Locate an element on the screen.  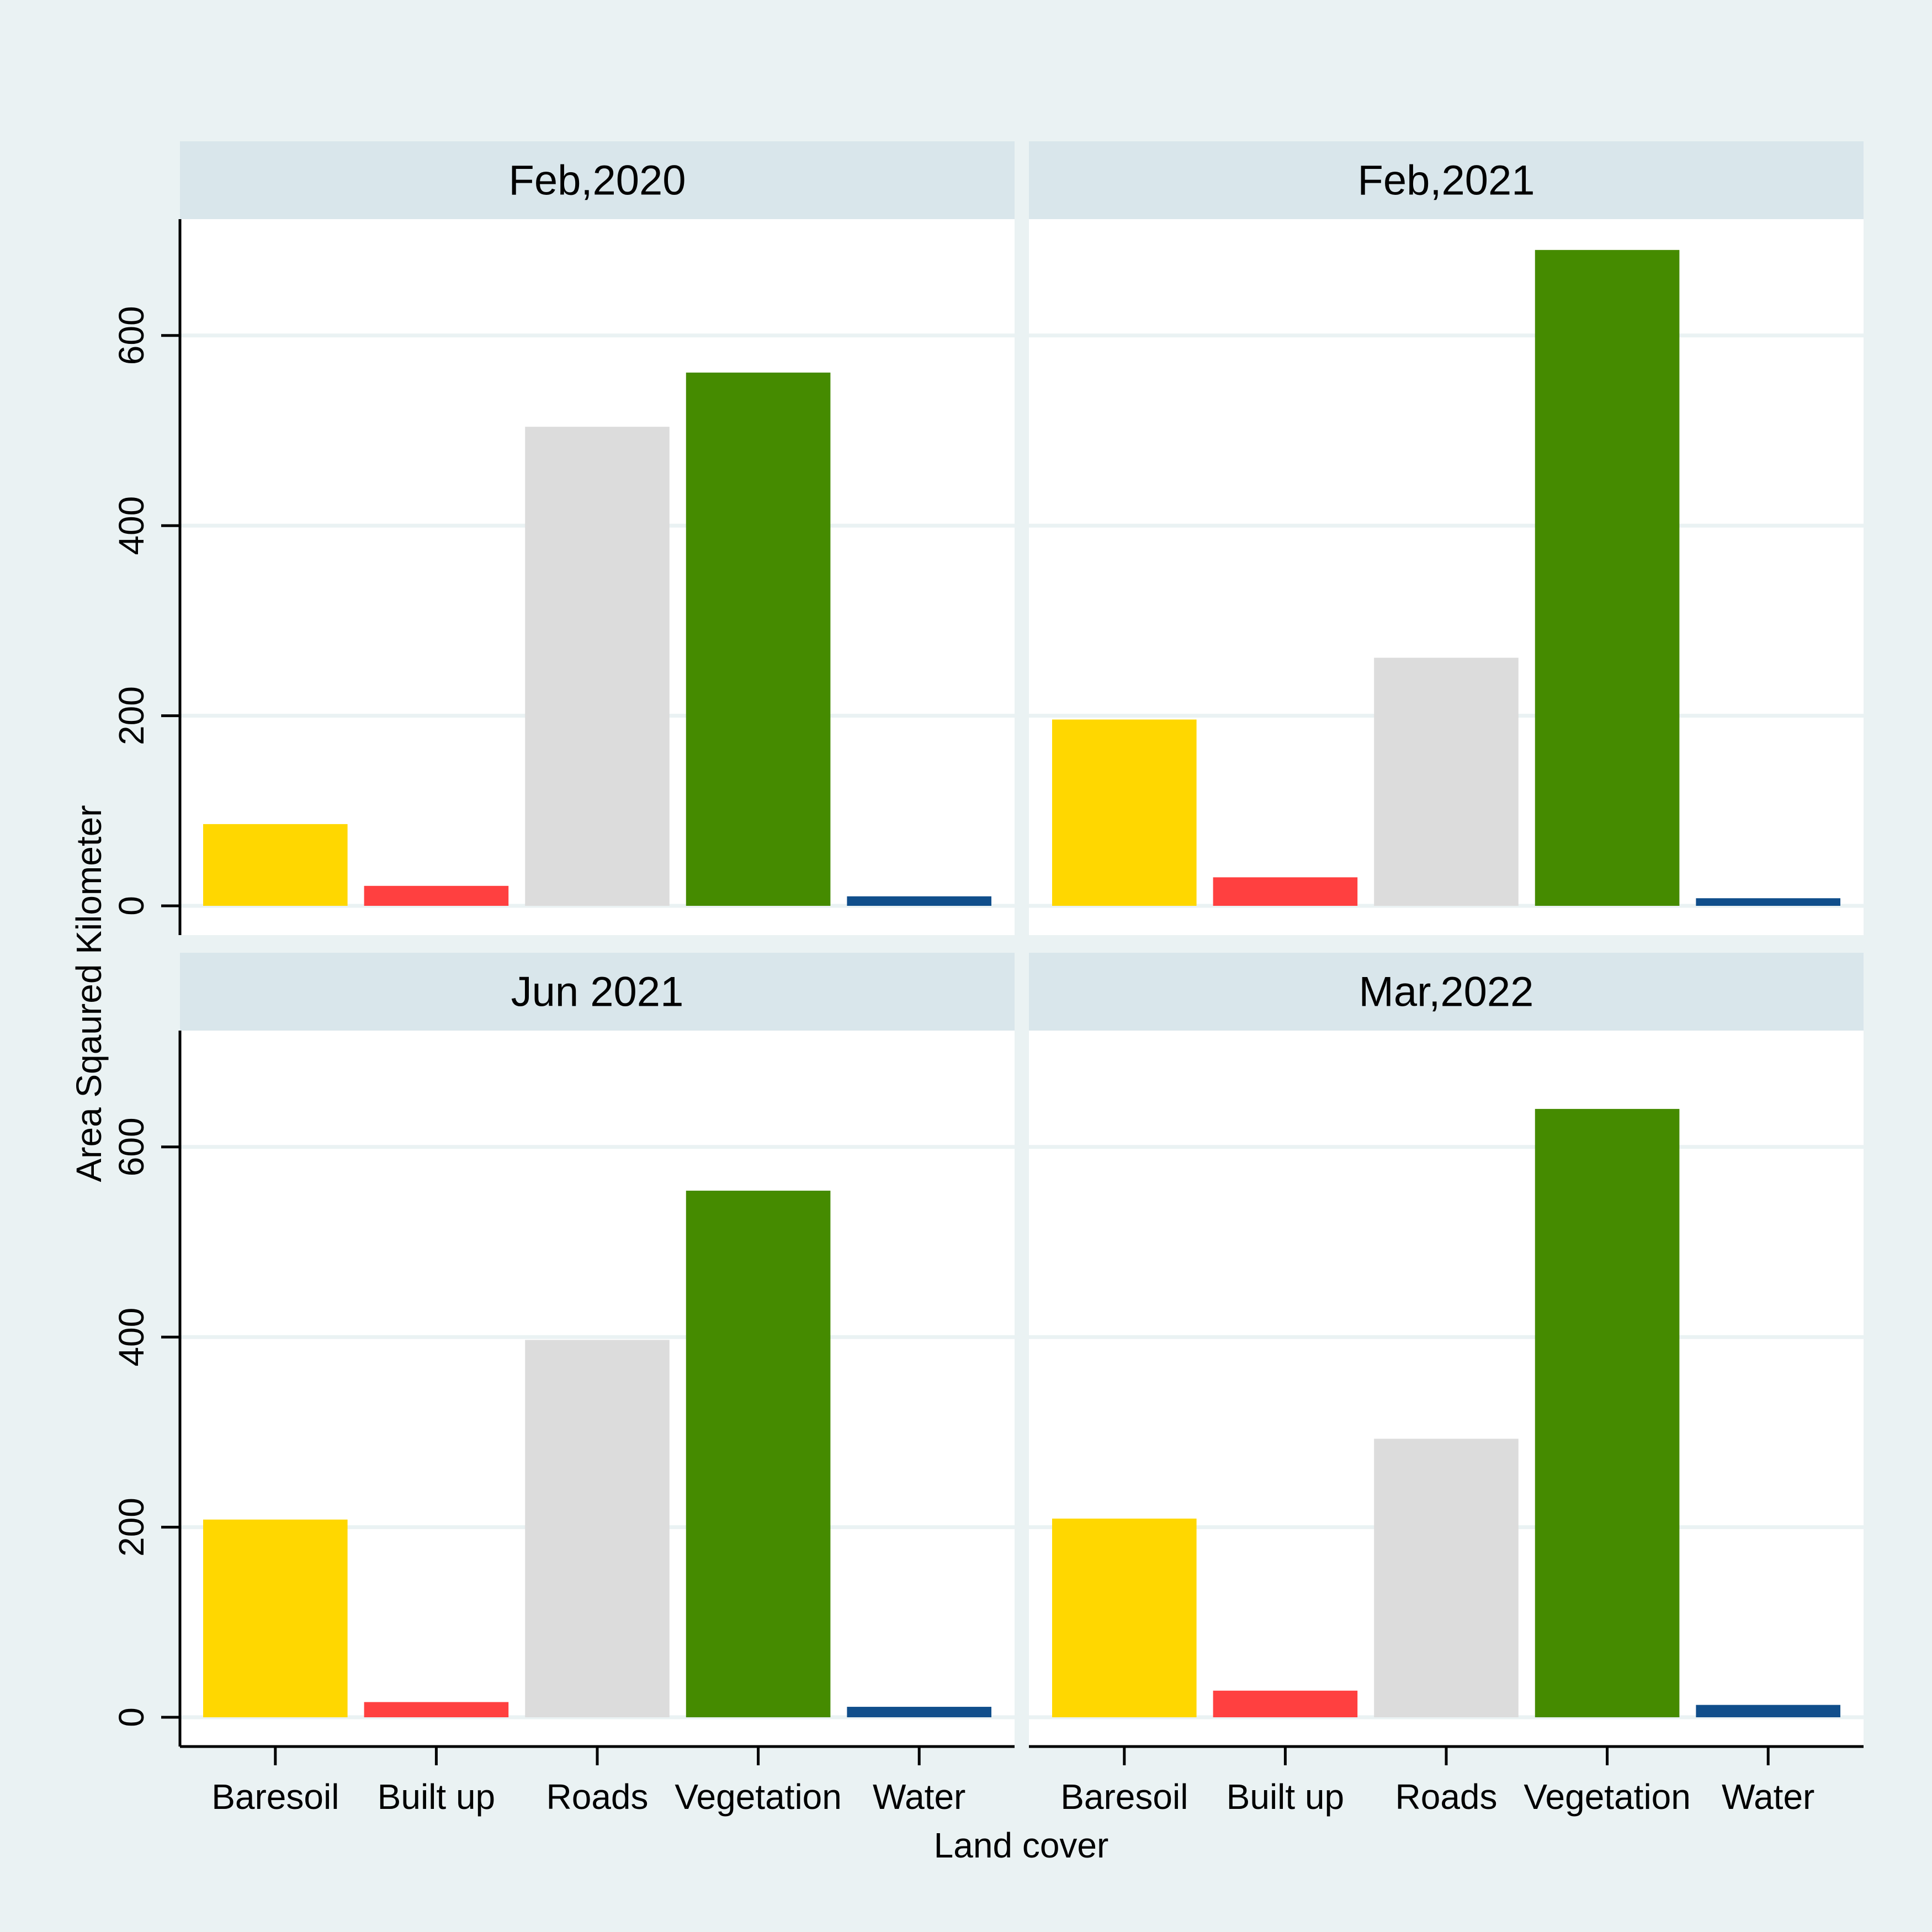
panel-1-bar-water is located at coordinates (919, 901).